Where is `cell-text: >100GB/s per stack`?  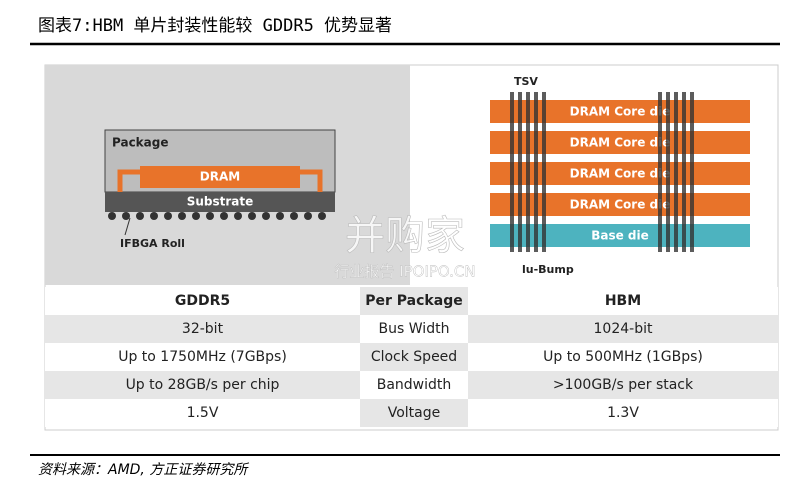 cell-text: >100GB/s per stack is located at coordinates (623, 385).